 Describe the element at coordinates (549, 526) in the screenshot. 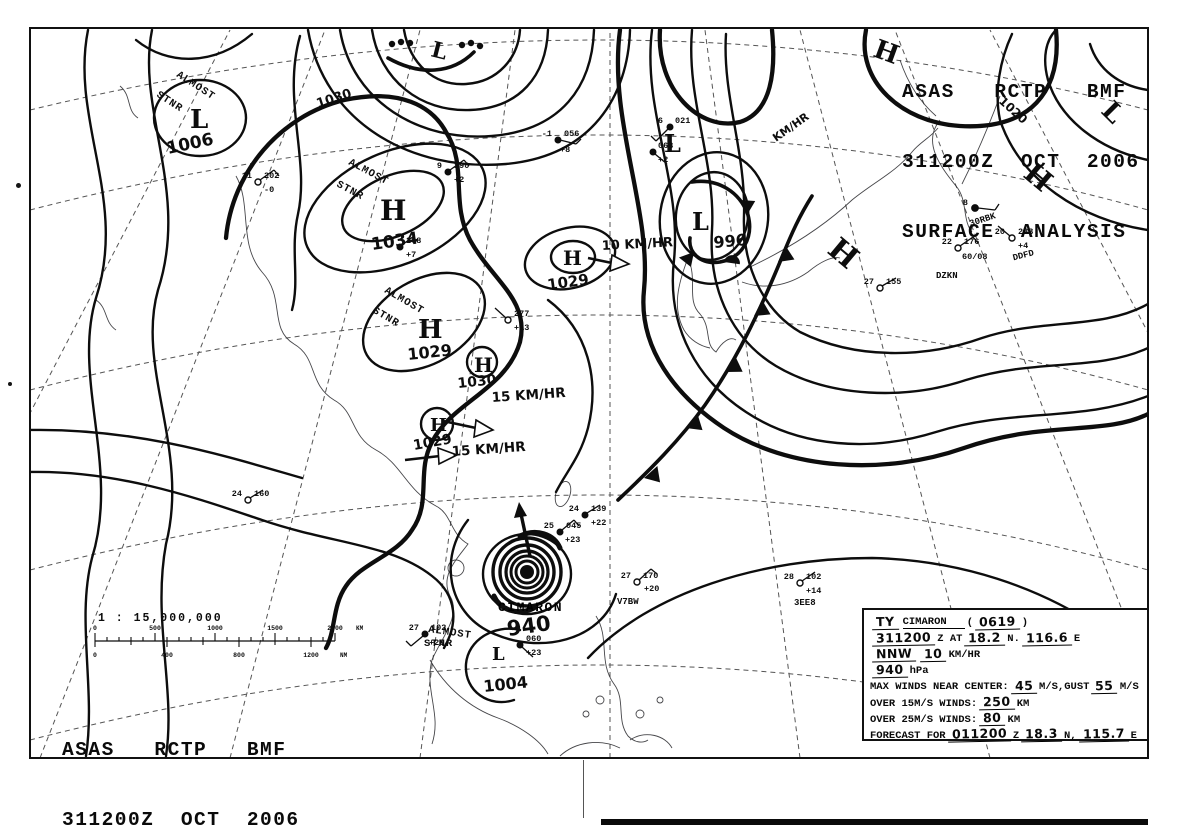

I see `svg-text: 25` at that location.